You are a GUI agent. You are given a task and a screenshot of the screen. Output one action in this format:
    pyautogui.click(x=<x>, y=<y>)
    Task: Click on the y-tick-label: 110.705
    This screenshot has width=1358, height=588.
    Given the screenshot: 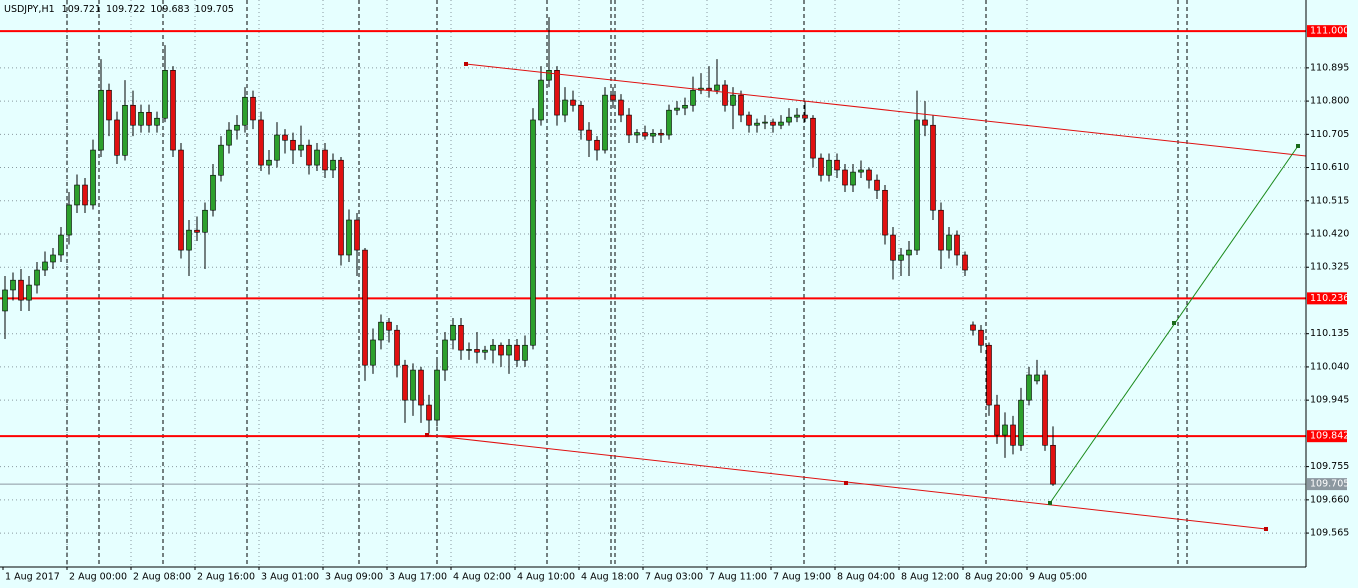 What is the action you would take?
    pyautogui.click(x=1329, y=134)
    